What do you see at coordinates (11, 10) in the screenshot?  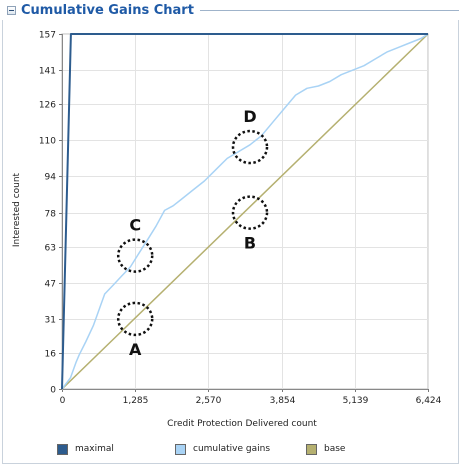 I see `collapse-minus-icon` at bounding box center [11, 10].